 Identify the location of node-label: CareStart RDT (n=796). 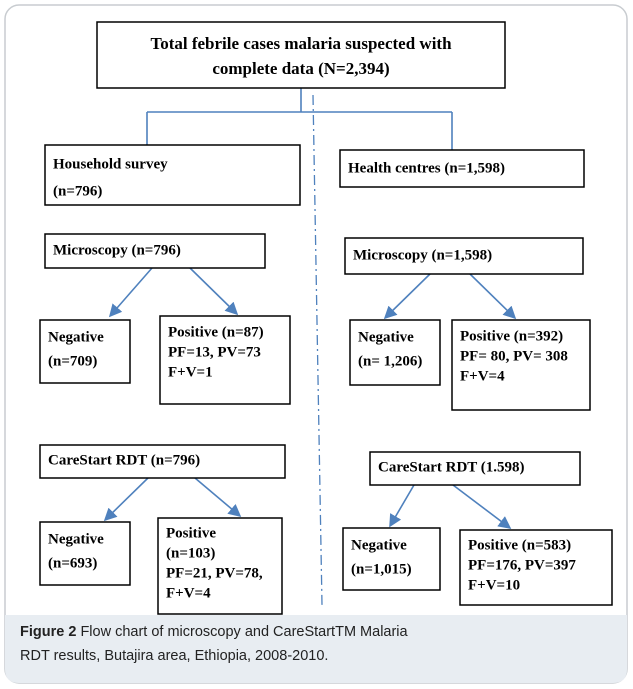
(124, 460).